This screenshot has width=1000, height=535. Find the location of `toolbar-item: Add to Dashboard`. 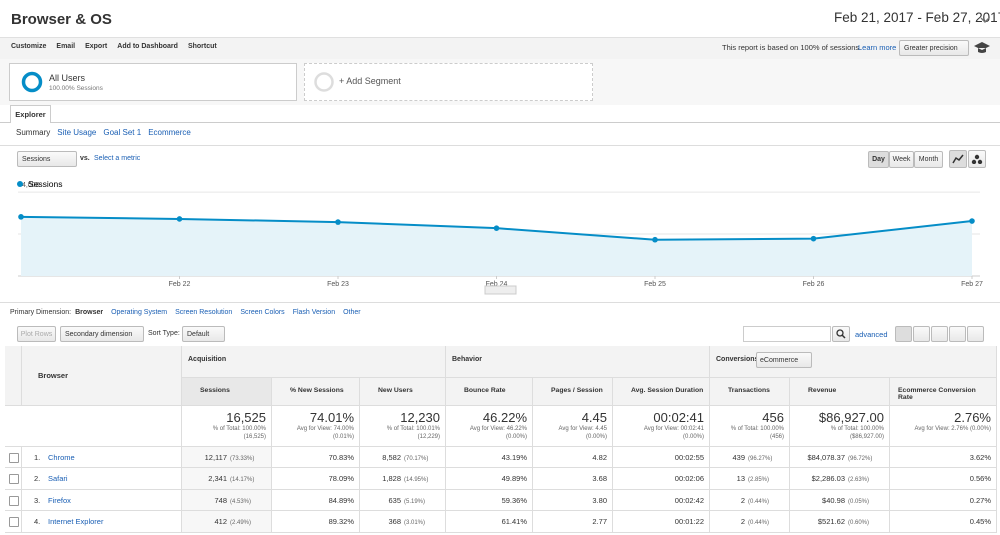

toolbar-item: Add to Dashboard is located at coordinates (147, 46).